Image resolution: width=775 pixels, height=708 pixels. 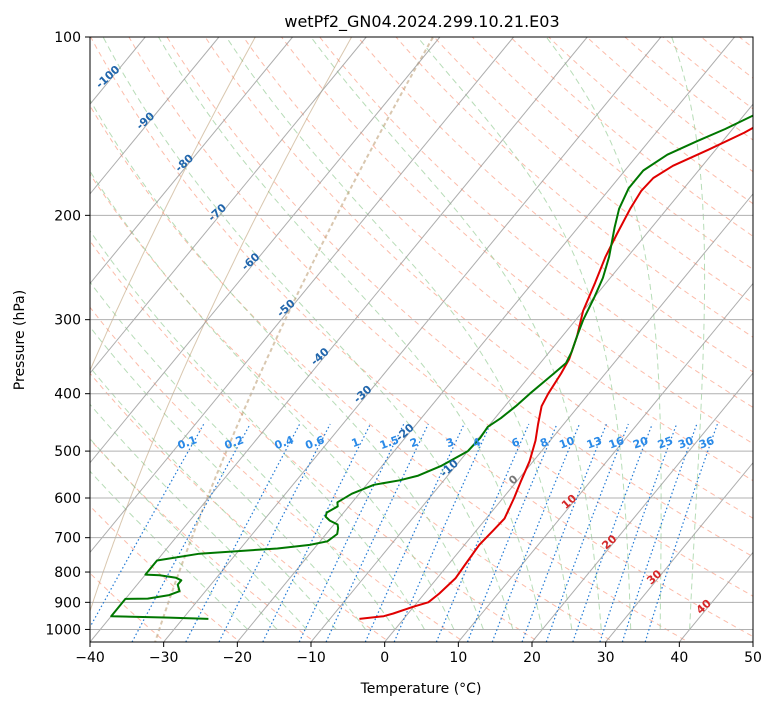 What do you see at coordinates (516, 442) in the screenshot?
I see `mixing-ratio-label: 6` at bounding box center [516, 442].